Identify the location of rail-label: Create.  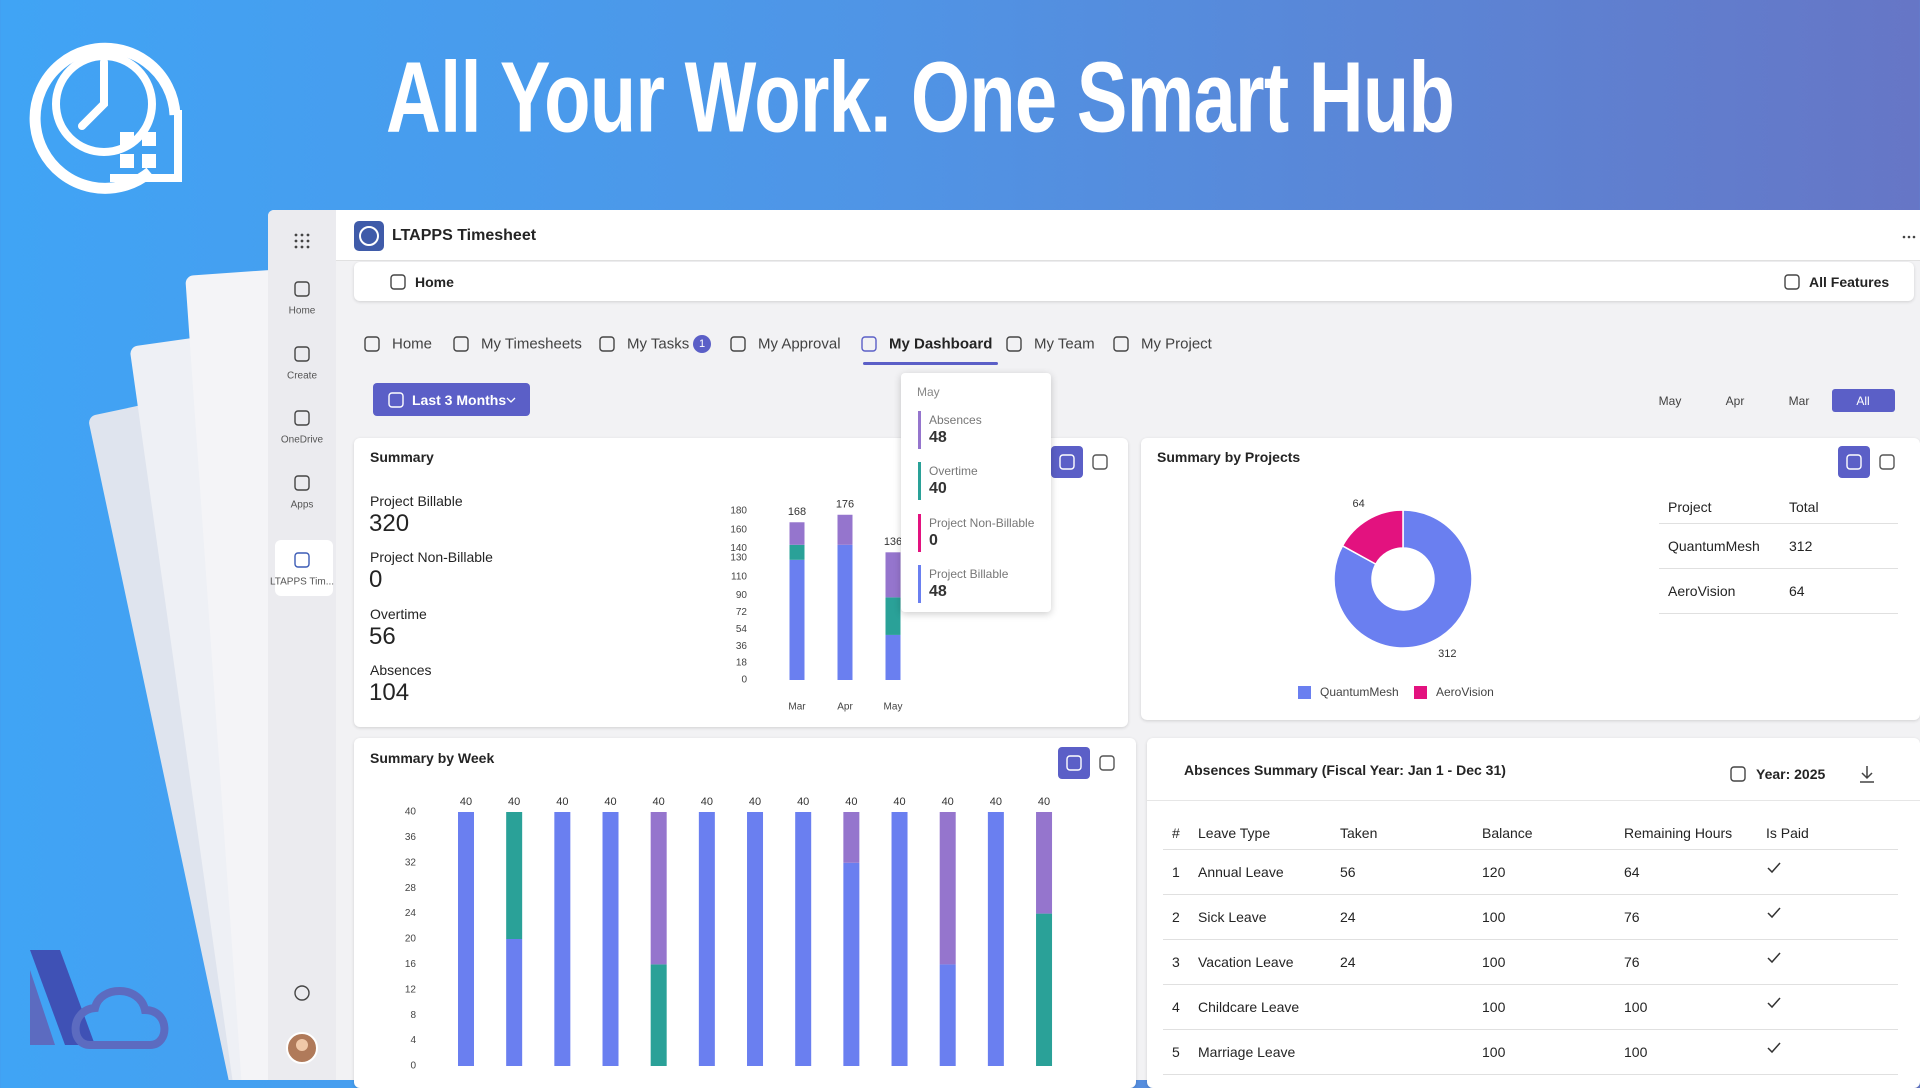
(302, 376).